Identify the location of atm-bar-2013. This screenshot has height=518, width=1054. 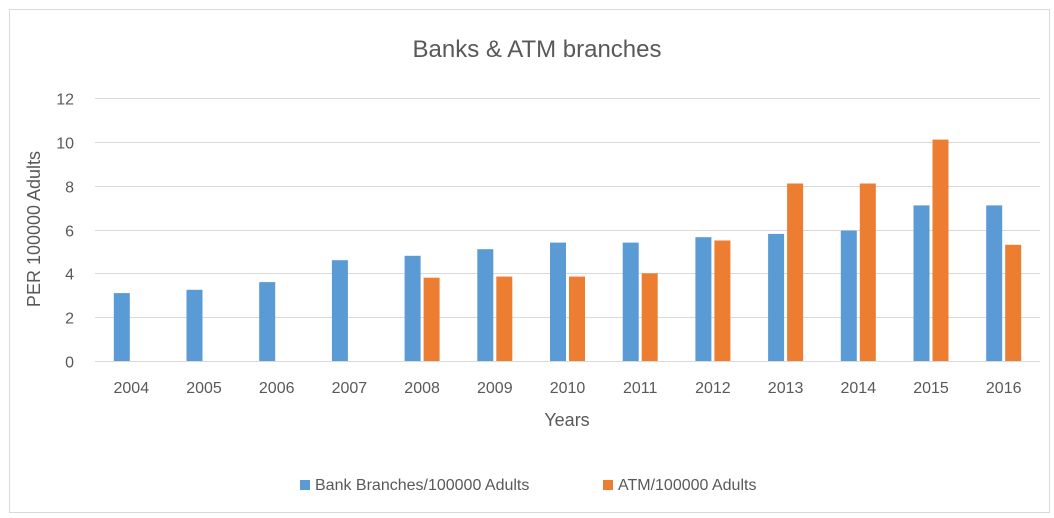
(795, 272).